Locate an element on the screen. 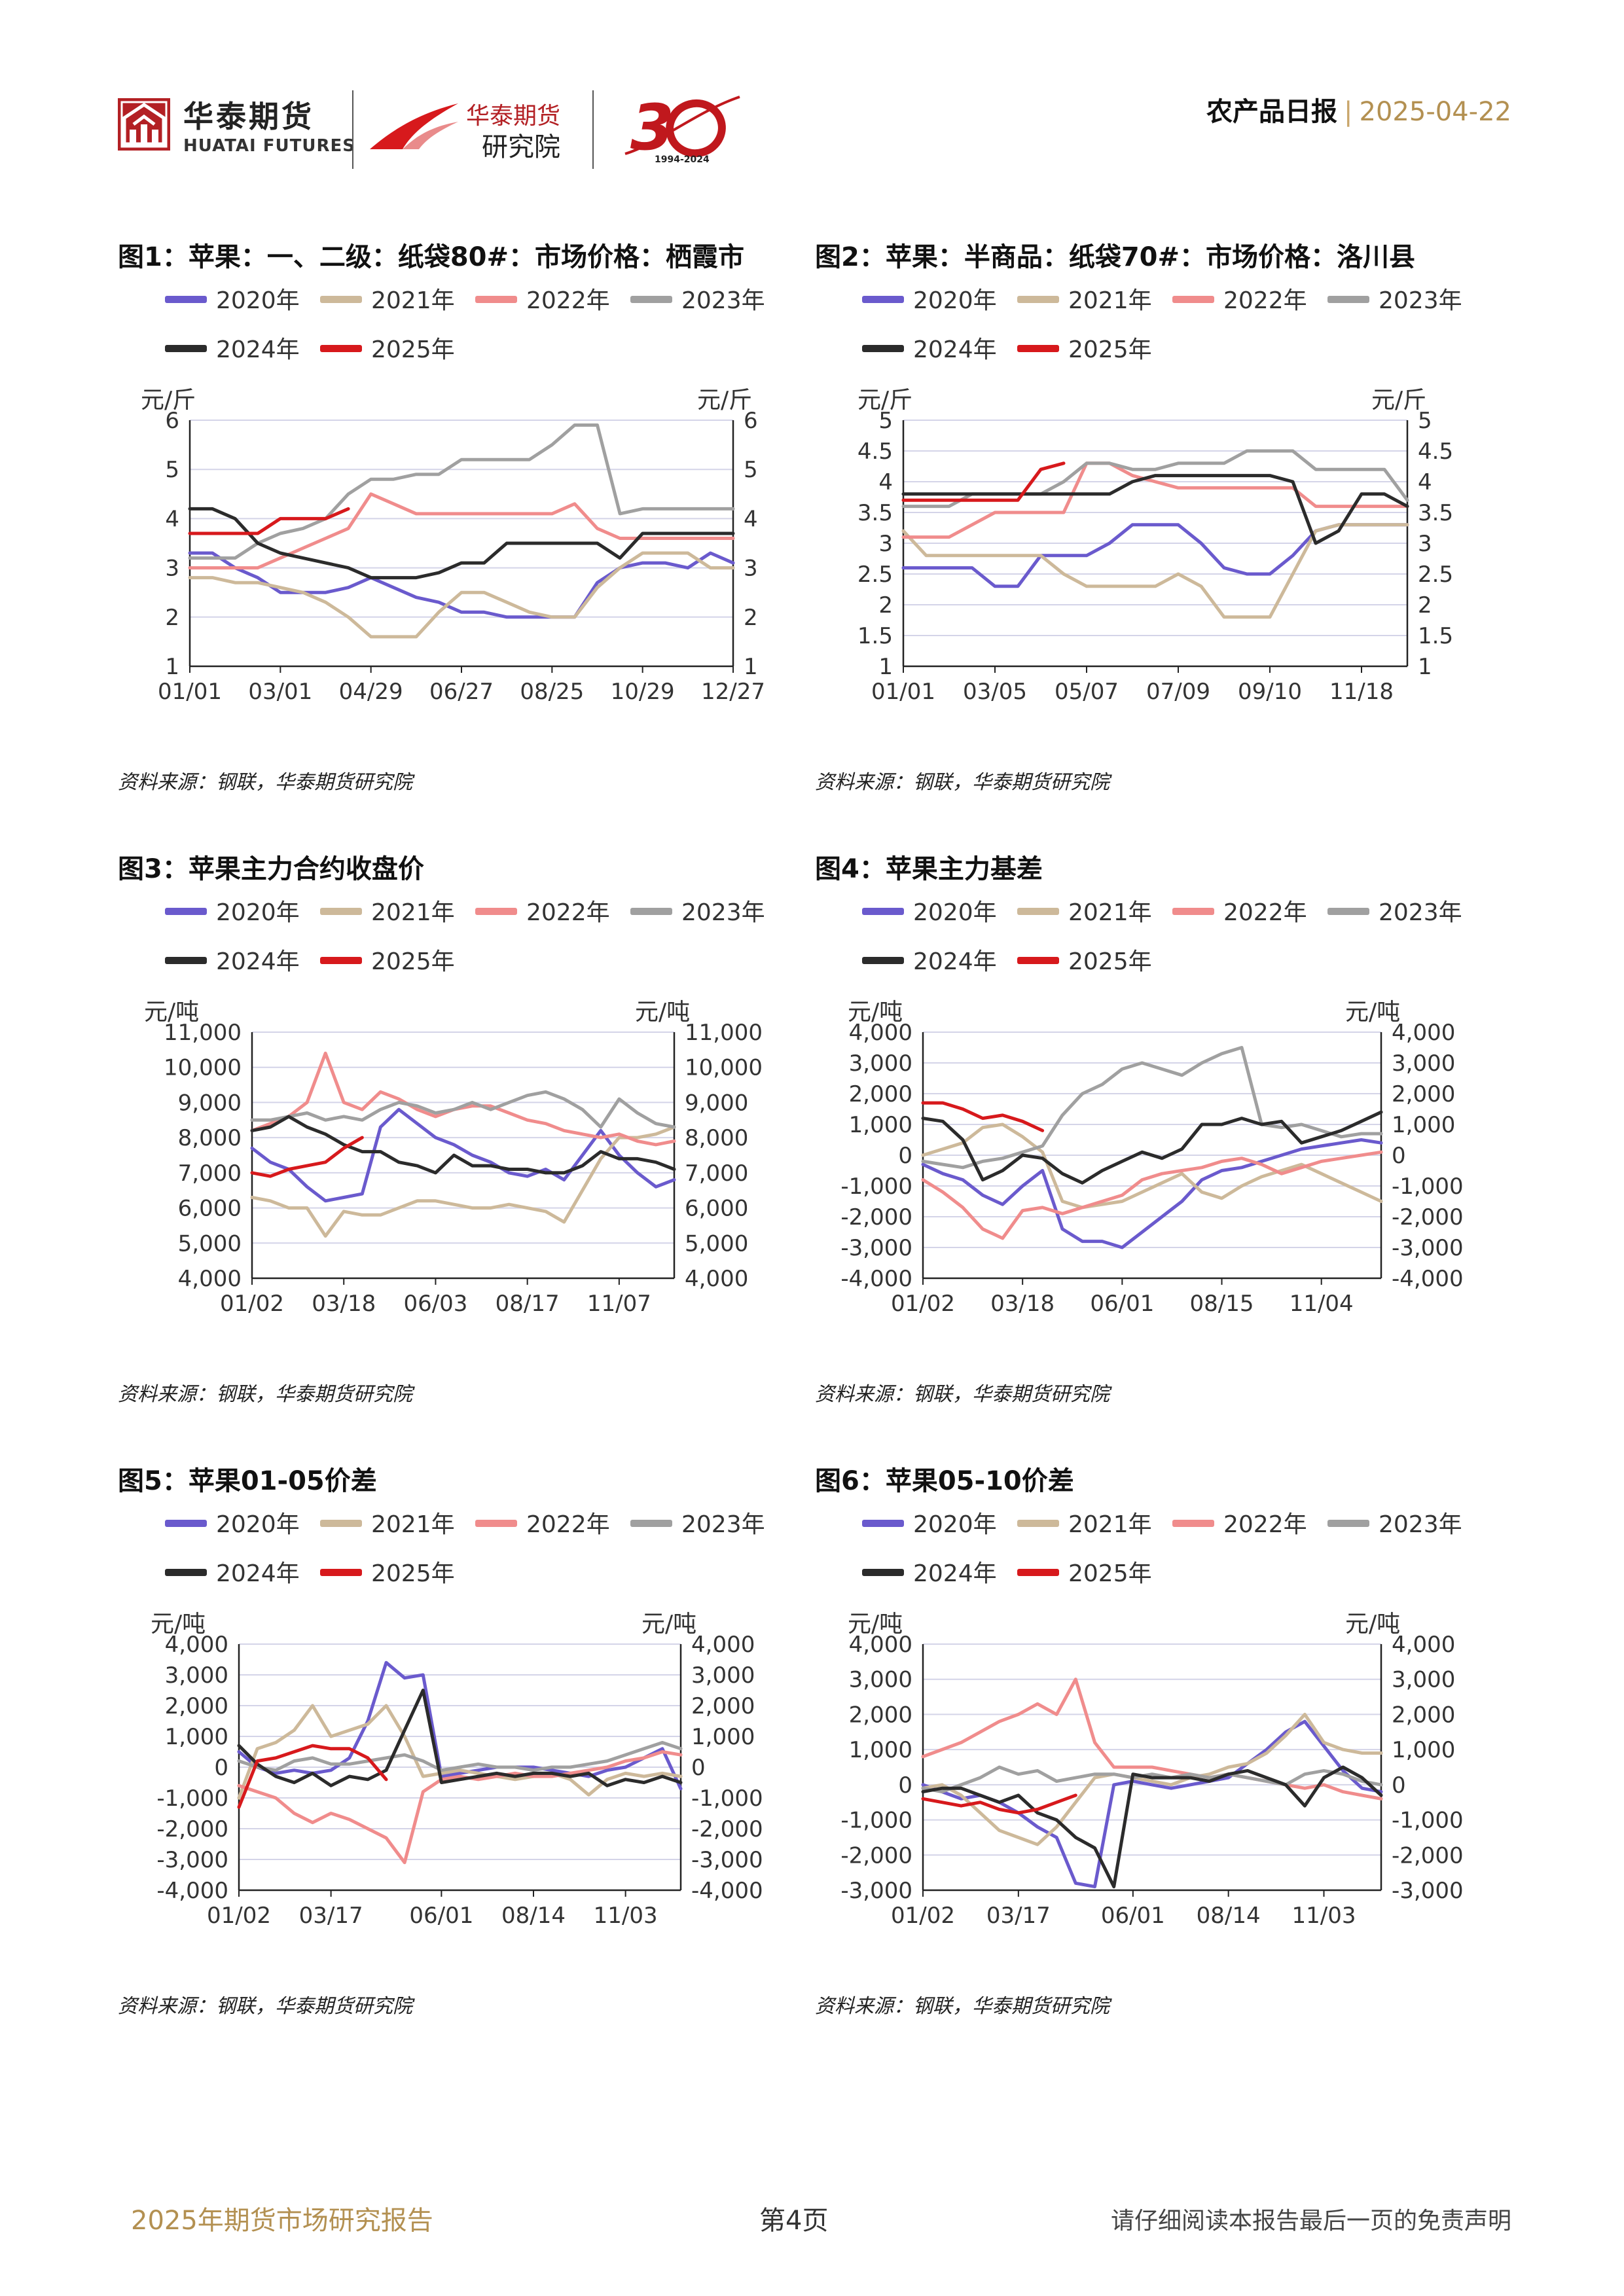 This screenshot has height=2296, width=1624. x-tick-label: 08/15 is located at coordinates (1222, 1304).